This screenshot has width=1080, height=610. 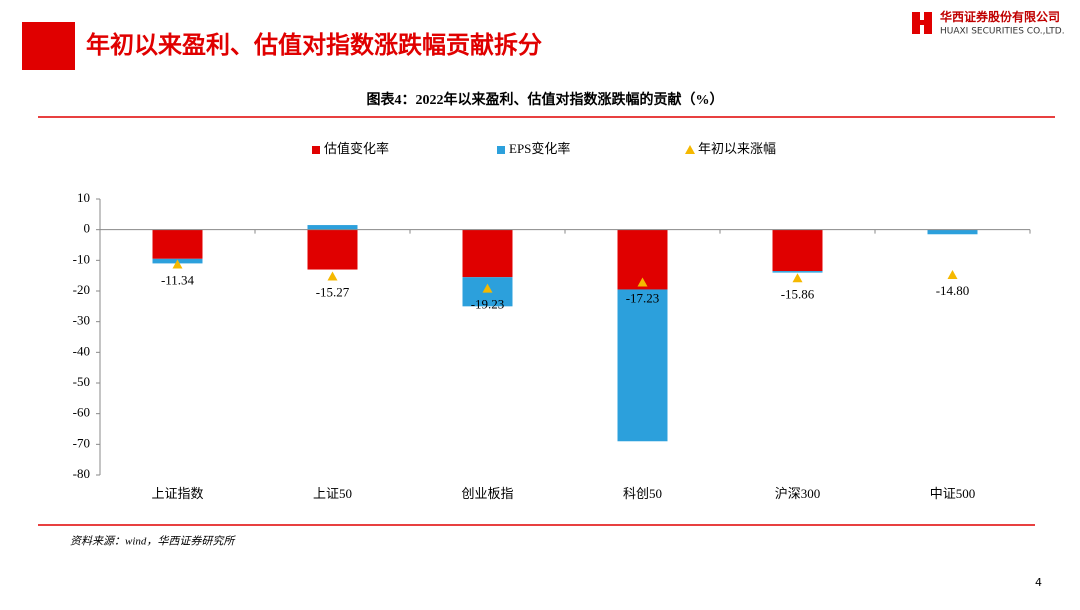 I want to click on y-tick-label: -80, so click(x=81, y=473).